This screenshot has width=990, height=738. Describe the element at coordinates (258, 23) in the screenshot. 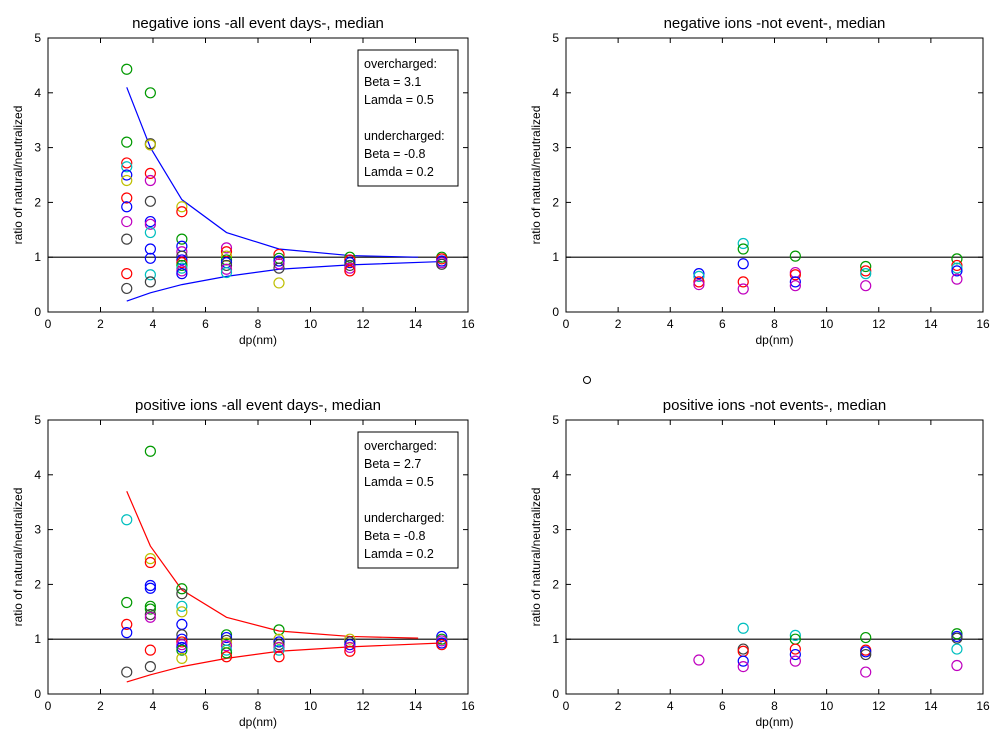

I see `chart-title: negative ions -all event days-, median` at that location.